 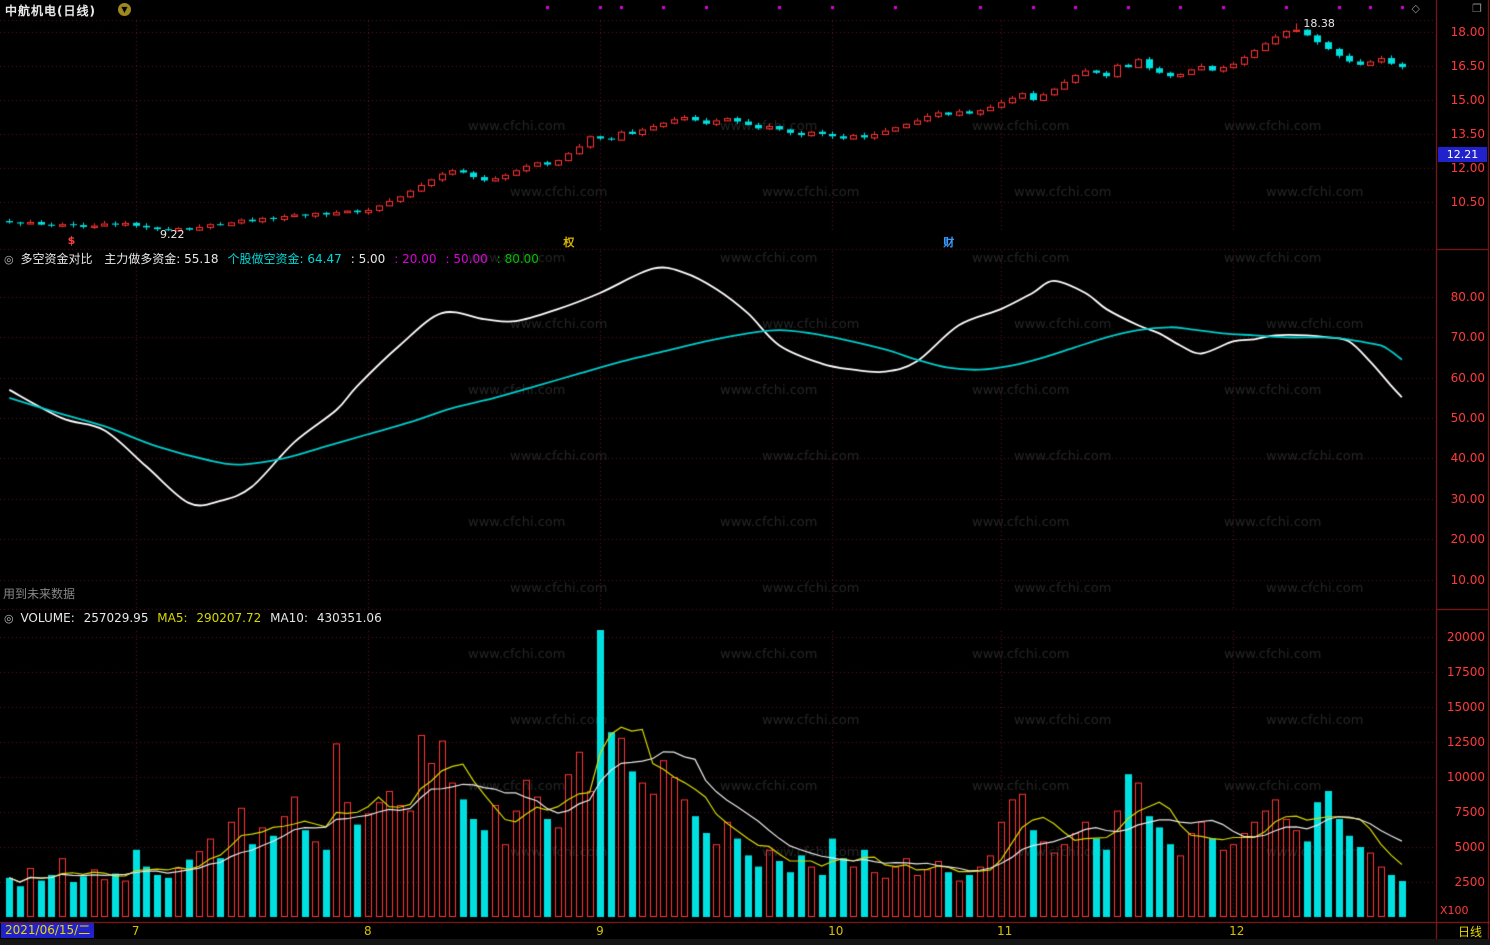 What do you see at coordinates (569, 242) in the screenshot?
I see `event-marker: 权` at bounding box center [569, 242].